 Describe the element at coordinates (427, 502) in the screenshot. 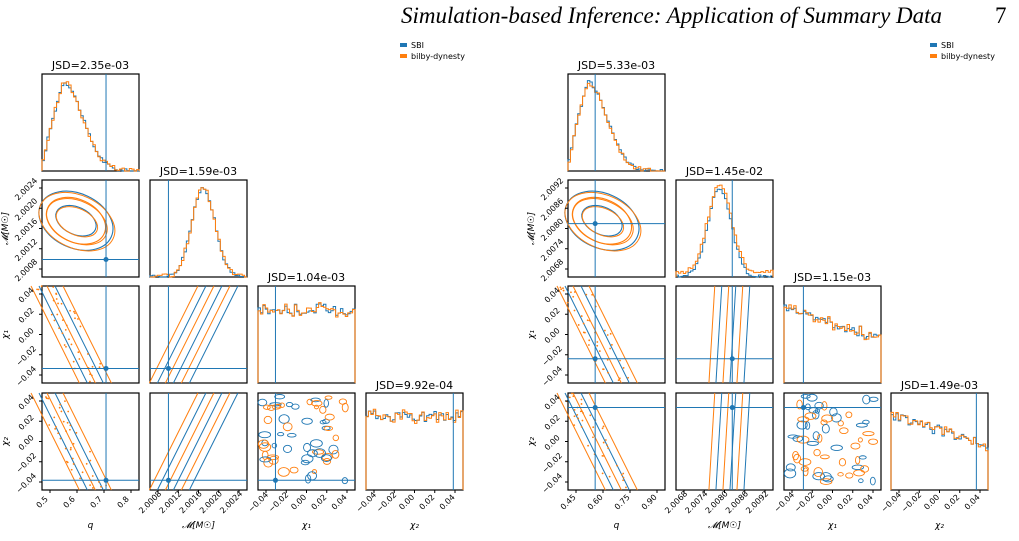

I see `x-tick-label: 0.02` at that location.